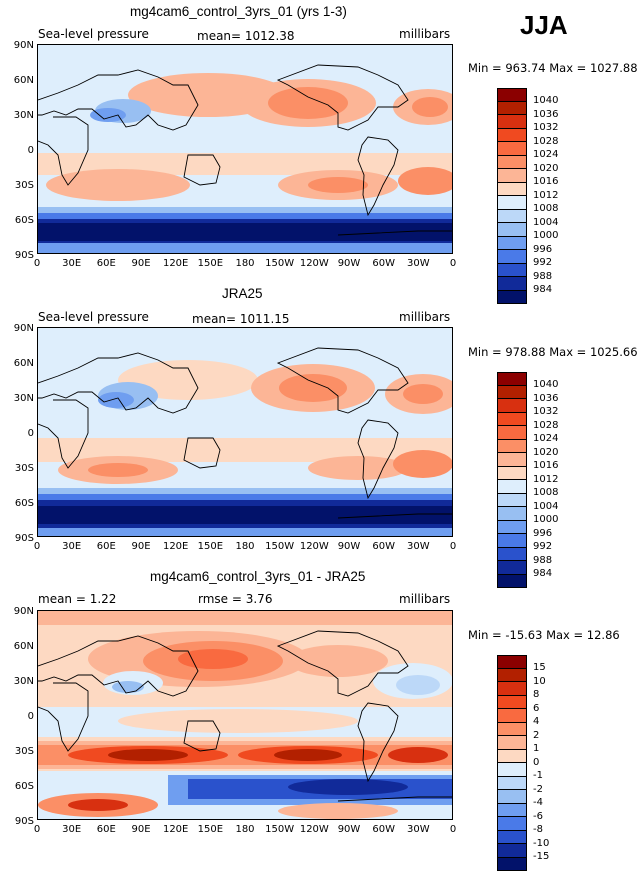 The height and width of the screenshot is (871, 644). What do you see at coordinates (71, 263) in the screenshot?
I see `panel-1-lon-label: 30E` at bounding box center [71, 263].